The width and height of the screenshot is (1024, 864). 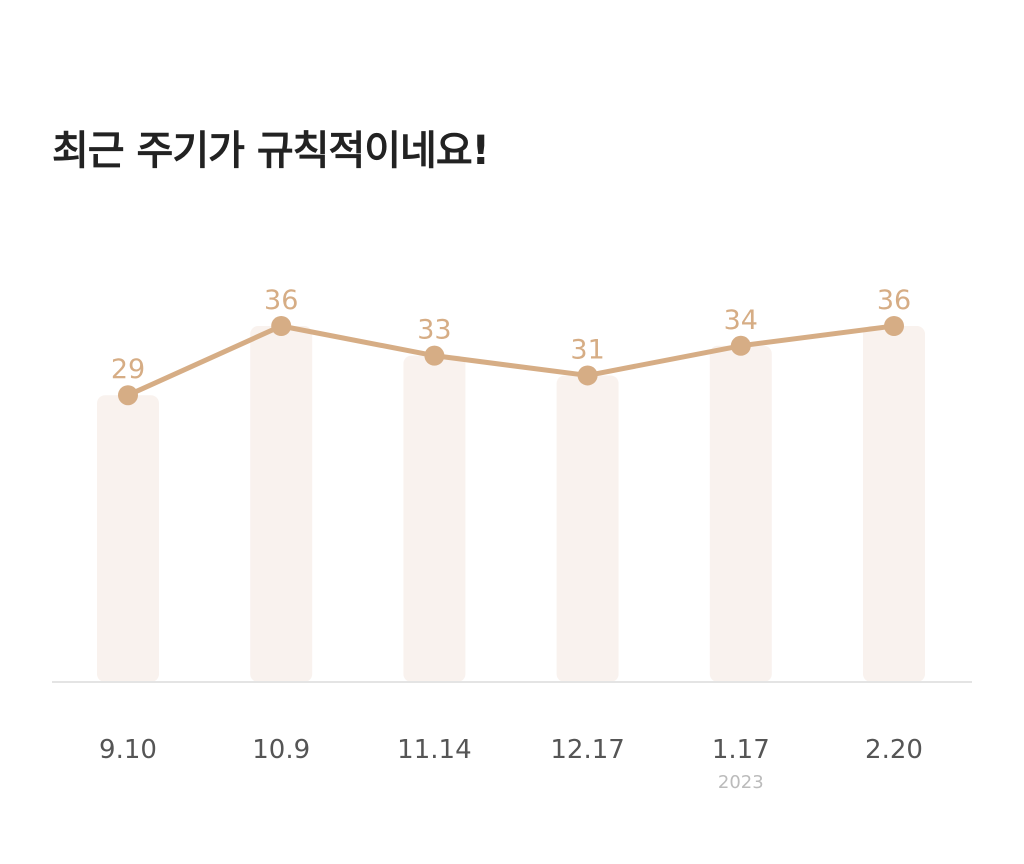 What do you see at coordinates (128, 395) in the screenshot?
I see `data-point-9.10` at bounding box center [128, 395].